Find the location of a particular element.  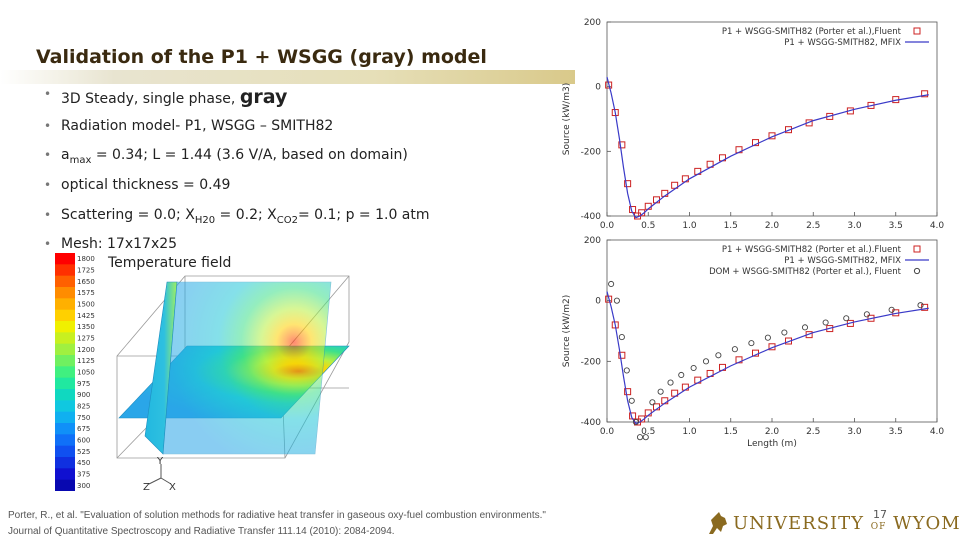

axis-x-label: X is located at coordinates (172, 487).